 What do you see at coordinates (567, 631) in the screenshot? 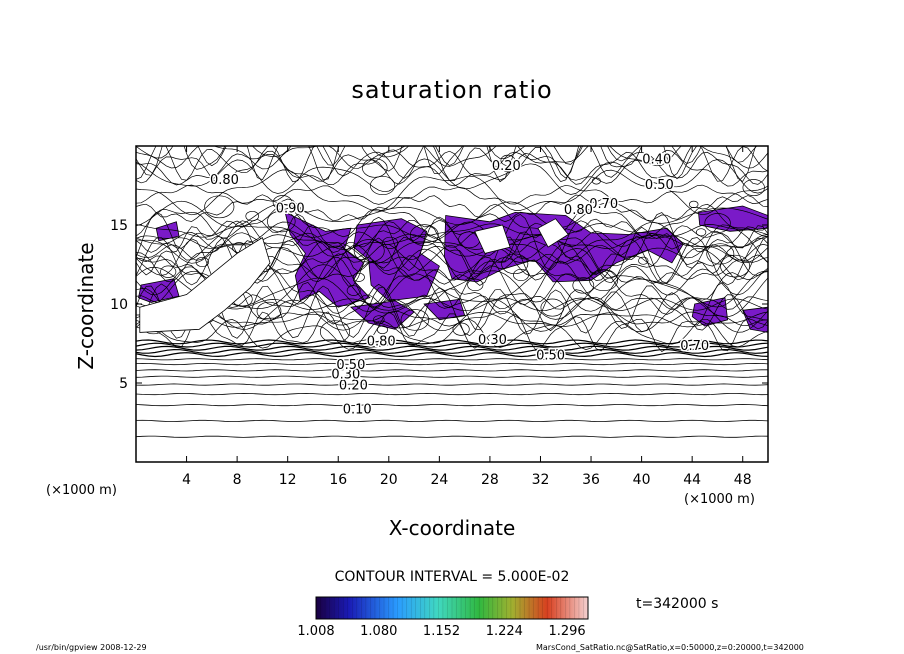
I see `colorbar-tick-label: 1.296` at bounding box center [567, 631].